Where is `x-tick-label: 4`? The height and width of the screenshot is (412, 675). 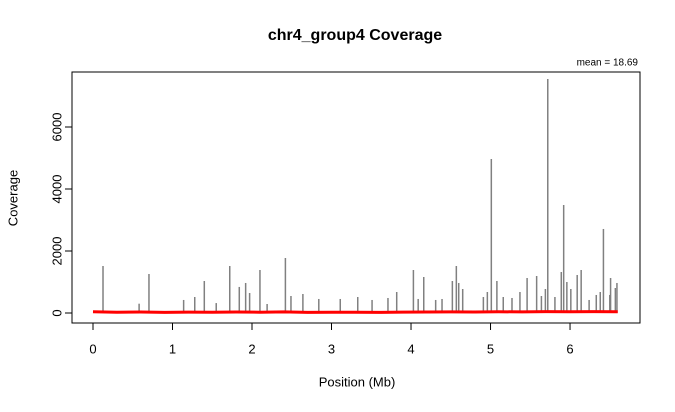 x-tick-label: 4 is located at coordinates (410, 348).